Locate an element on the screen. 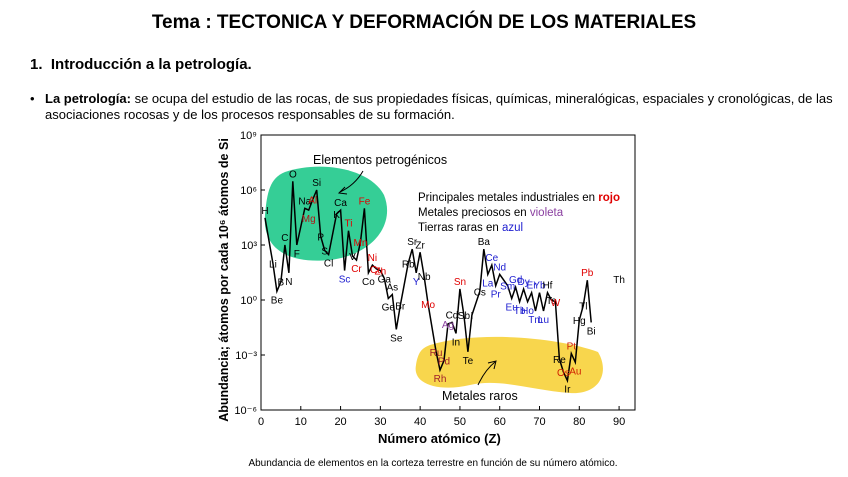 This screenshot has height=477, width=848. element-label: Mn is located at coordinates (361, 243).